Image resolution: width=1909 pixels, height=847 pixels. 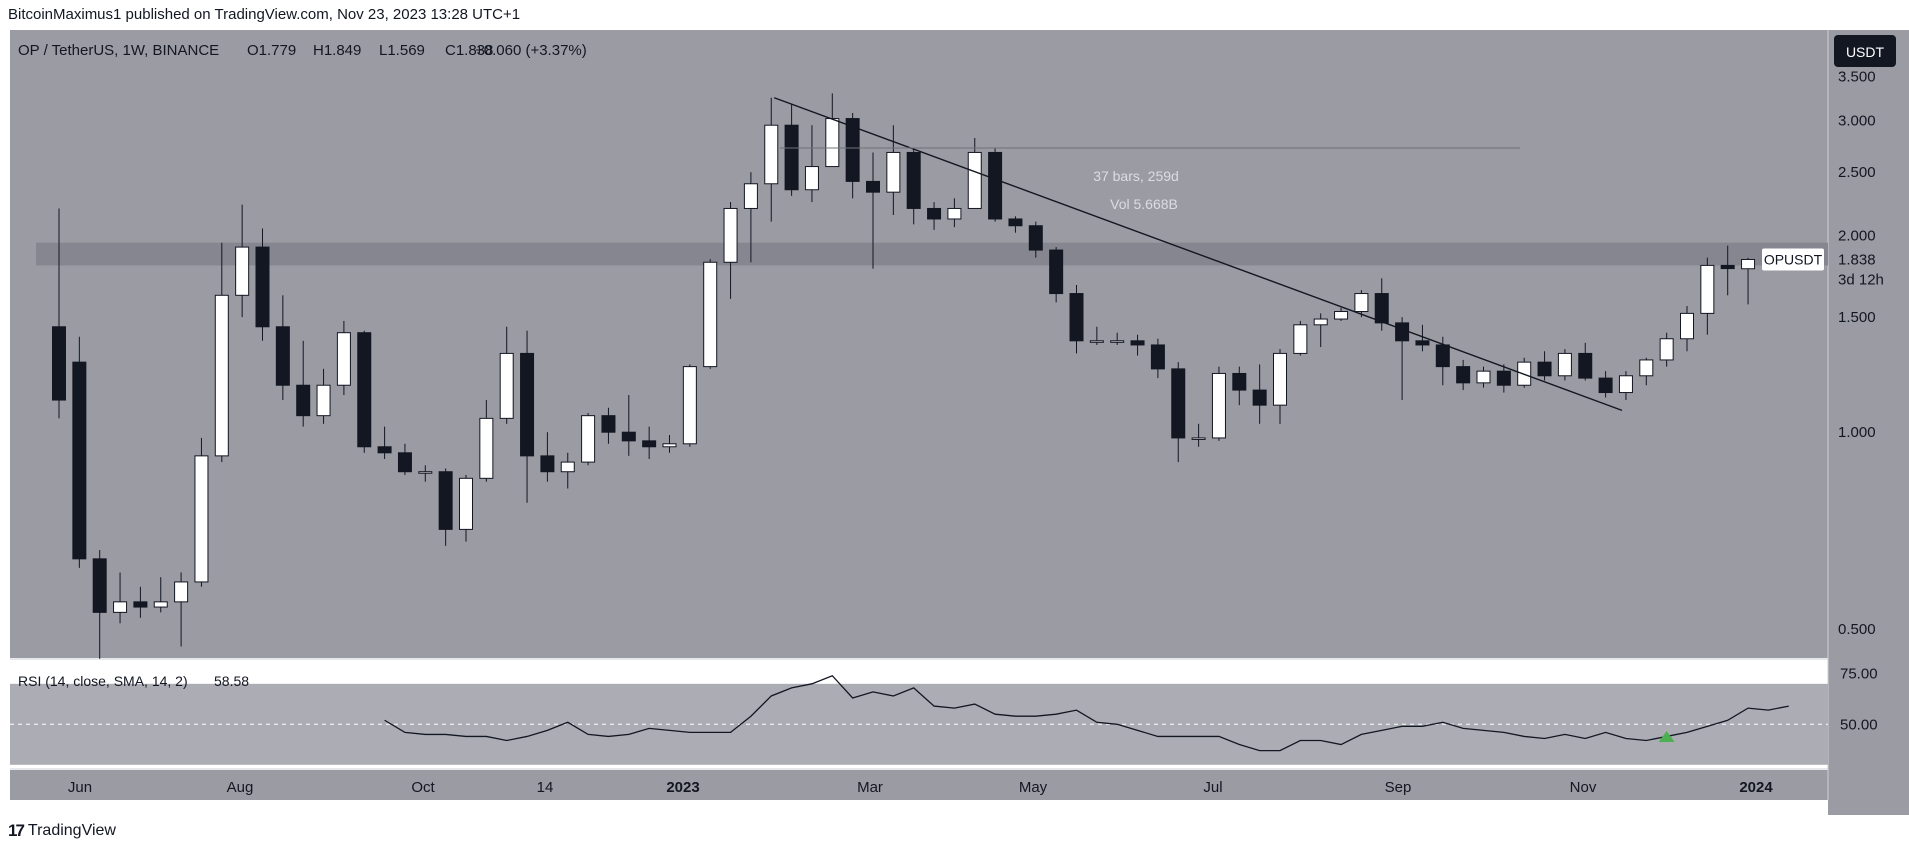 I want to click on measure-volume-label: Vol 5.668B, so click(x=1144, y=204).